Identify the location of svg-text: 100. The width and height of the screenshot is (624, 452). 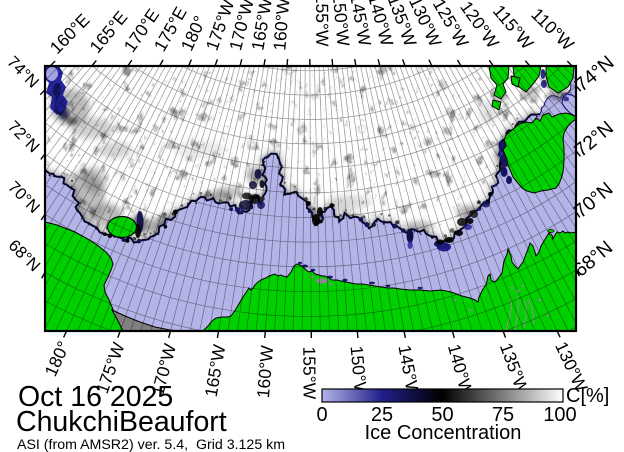
(559, 415).